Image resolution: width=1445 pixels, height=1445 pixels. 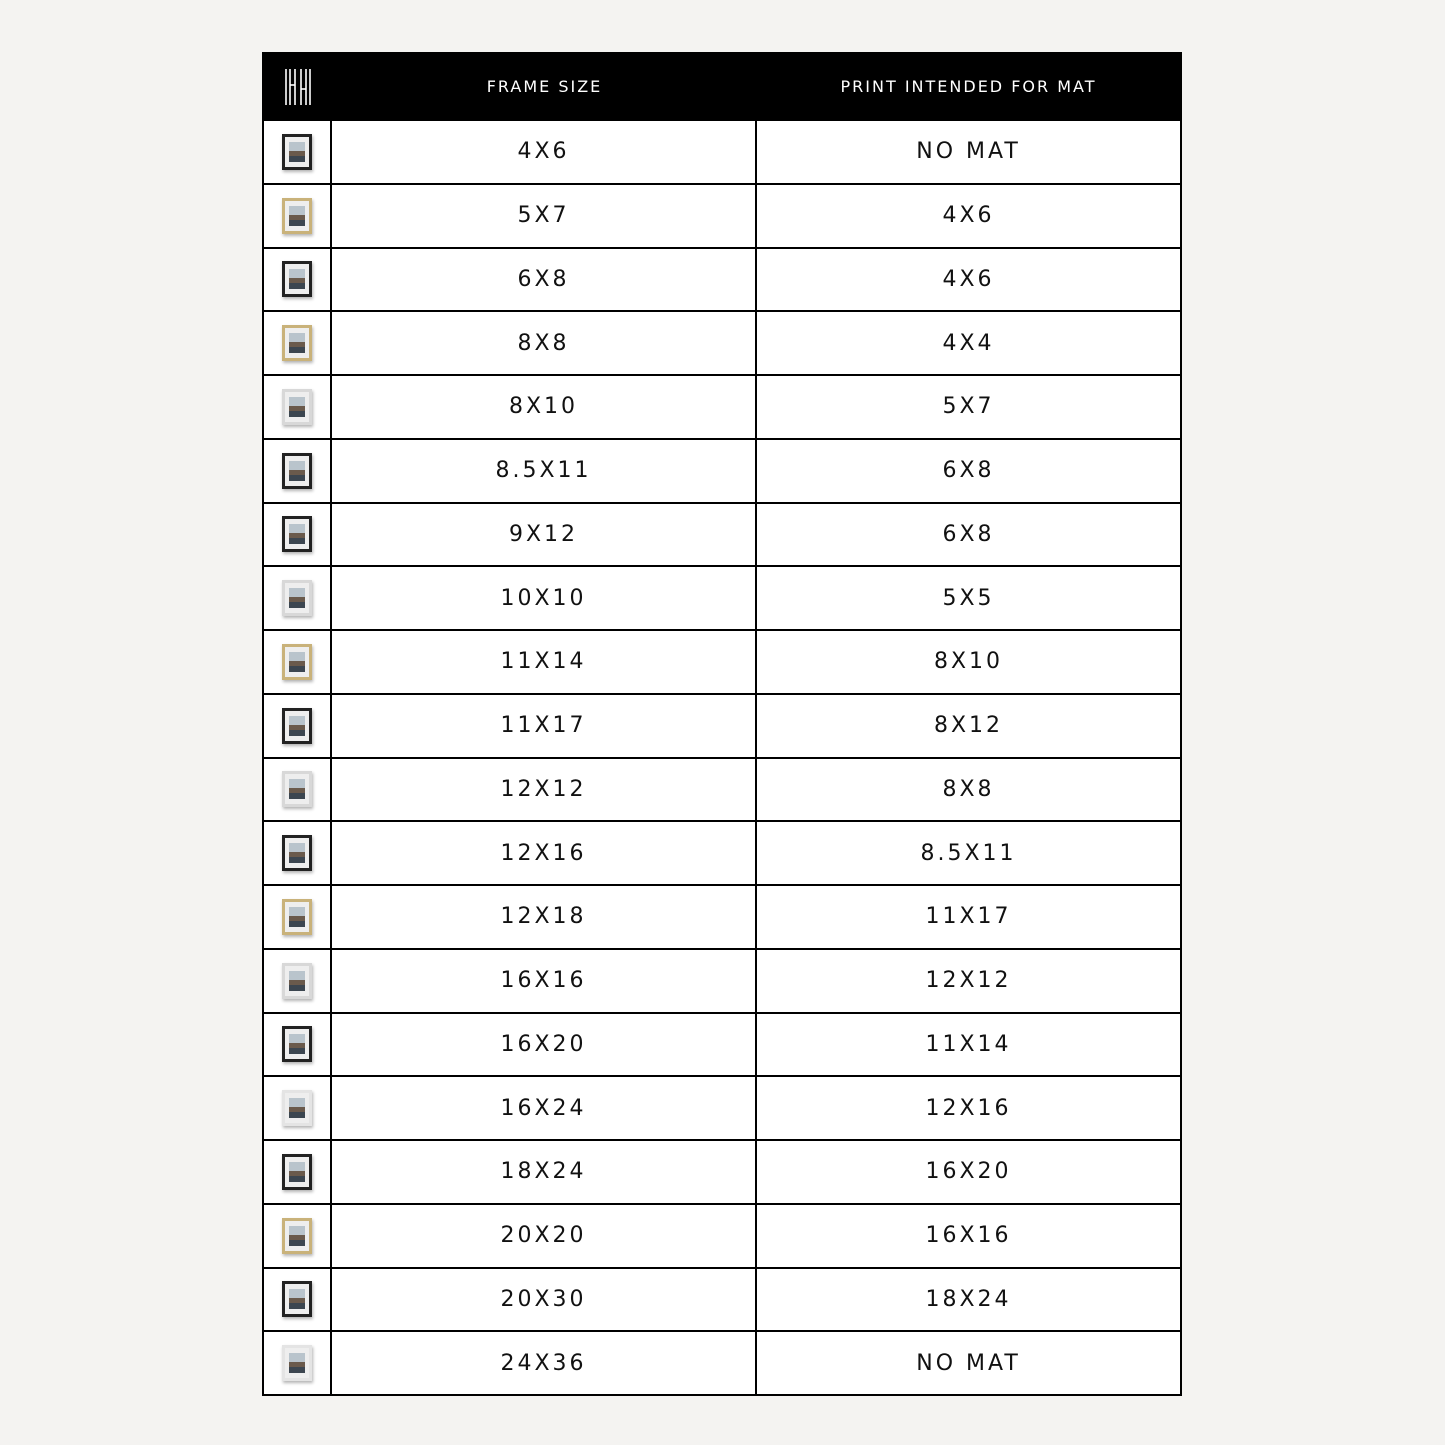 What do you see at coordinates (968, 1299) in the screenshot?
I see `mat-print-size: 18X24` at bounding box center [968, 1299].